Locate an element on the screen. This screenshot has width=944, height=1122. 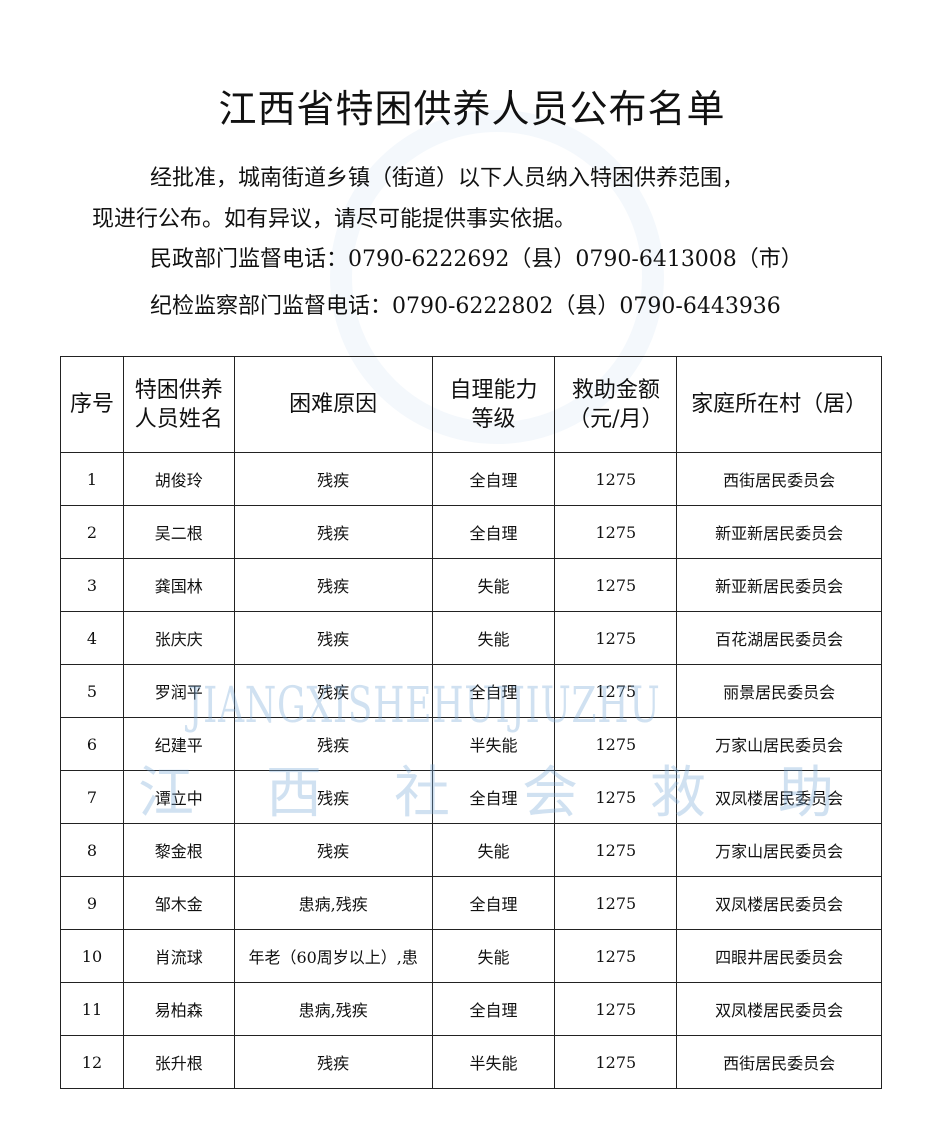
header-self-care: 自理能力 等级 is located at coordinates (493, 404).